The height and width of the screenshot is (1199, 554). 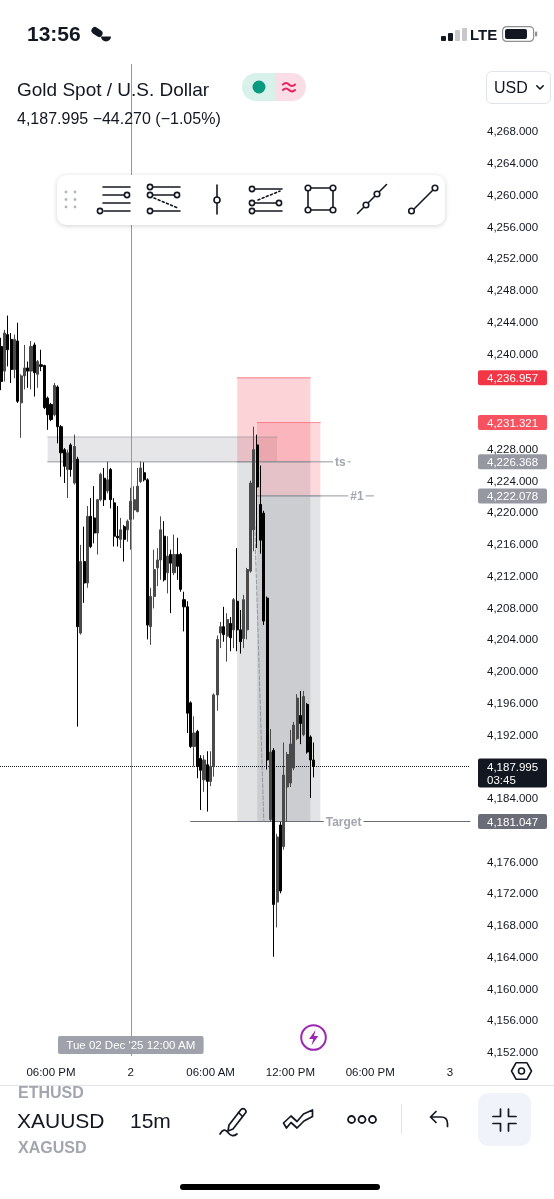 What do you see at coordinates (131, 1045) in the screenshot?
I see `ref-line-label: Tue 02 Dec '25 12:00 AM` at bounding box center [131, 1045].